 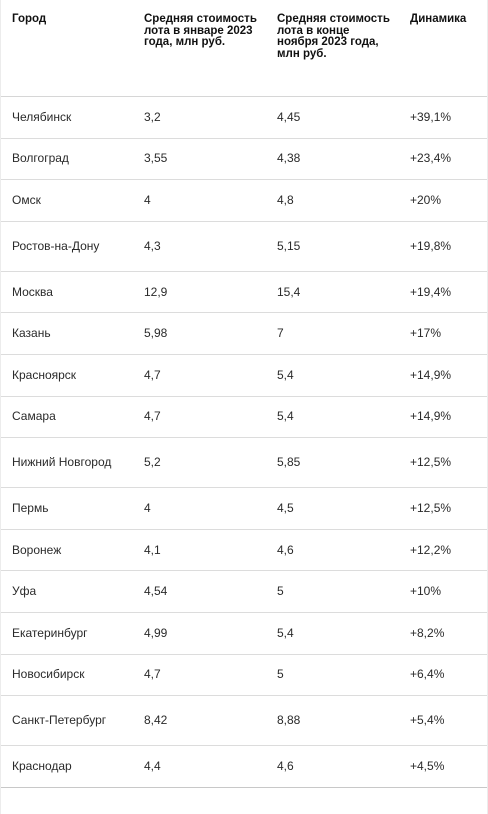 I want to click on jan-price-cell: 4,1, so click(x=152, y=549).